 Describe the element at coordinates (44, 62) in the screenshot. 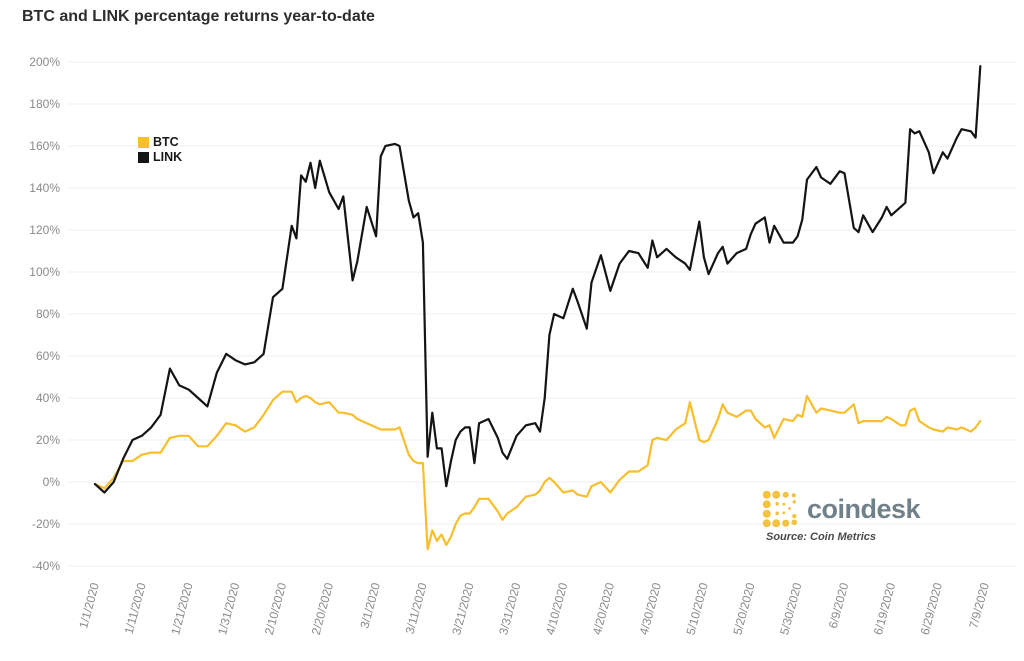

I see `y-tick-label: 200%` at that location.